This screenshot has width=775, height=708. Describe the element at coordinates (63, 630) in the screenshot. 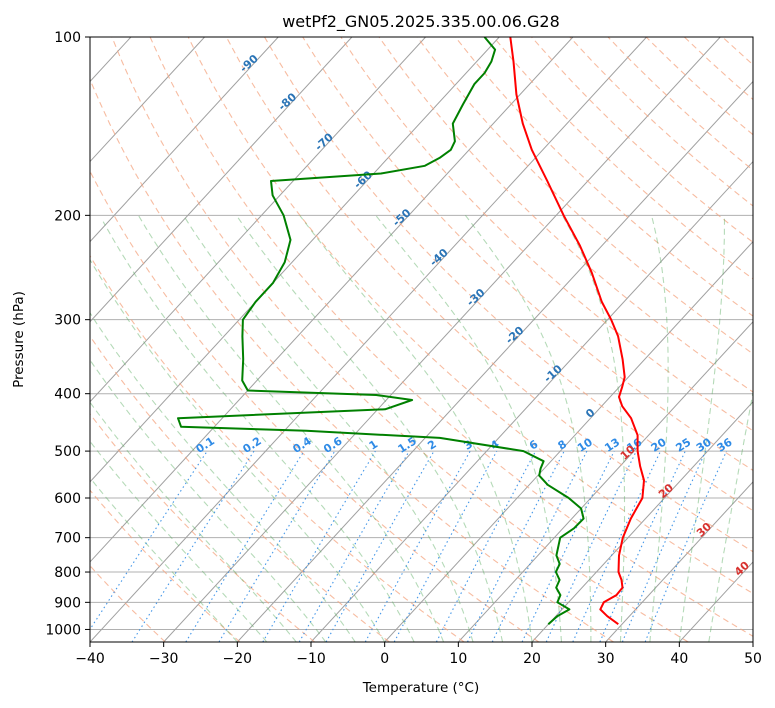

I see `y-tick-label: 1000` at that location.